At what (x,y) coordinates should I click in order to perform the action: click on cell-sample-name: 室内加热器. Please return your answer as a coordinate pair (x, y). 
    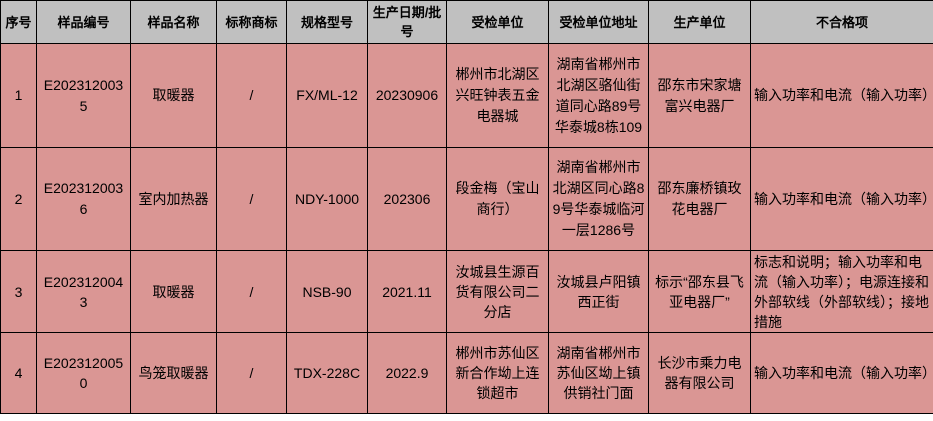
    Looking at the image, I should click on (173, 199).